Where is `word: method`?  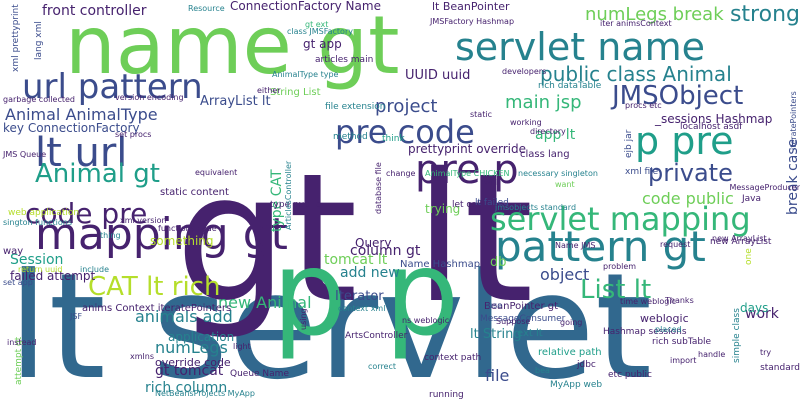
word: method is located at coordinates (350, 136).